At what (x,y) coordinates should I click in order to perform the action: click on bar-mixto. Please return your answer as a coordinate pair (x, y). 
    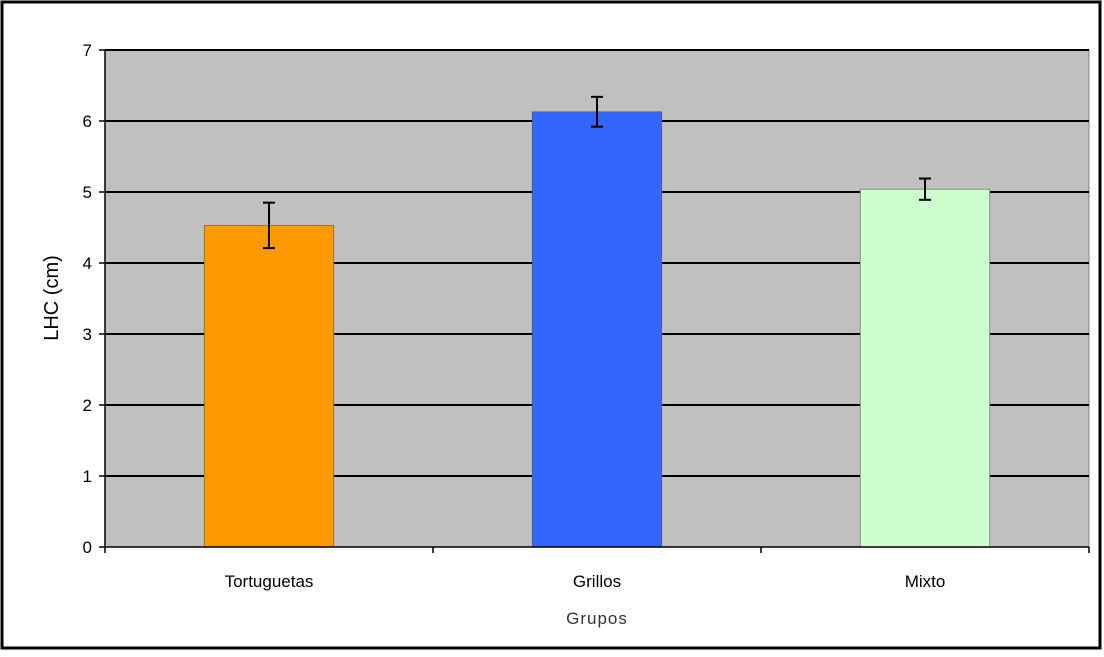
    Looking at the image, I should click on (925, 368).